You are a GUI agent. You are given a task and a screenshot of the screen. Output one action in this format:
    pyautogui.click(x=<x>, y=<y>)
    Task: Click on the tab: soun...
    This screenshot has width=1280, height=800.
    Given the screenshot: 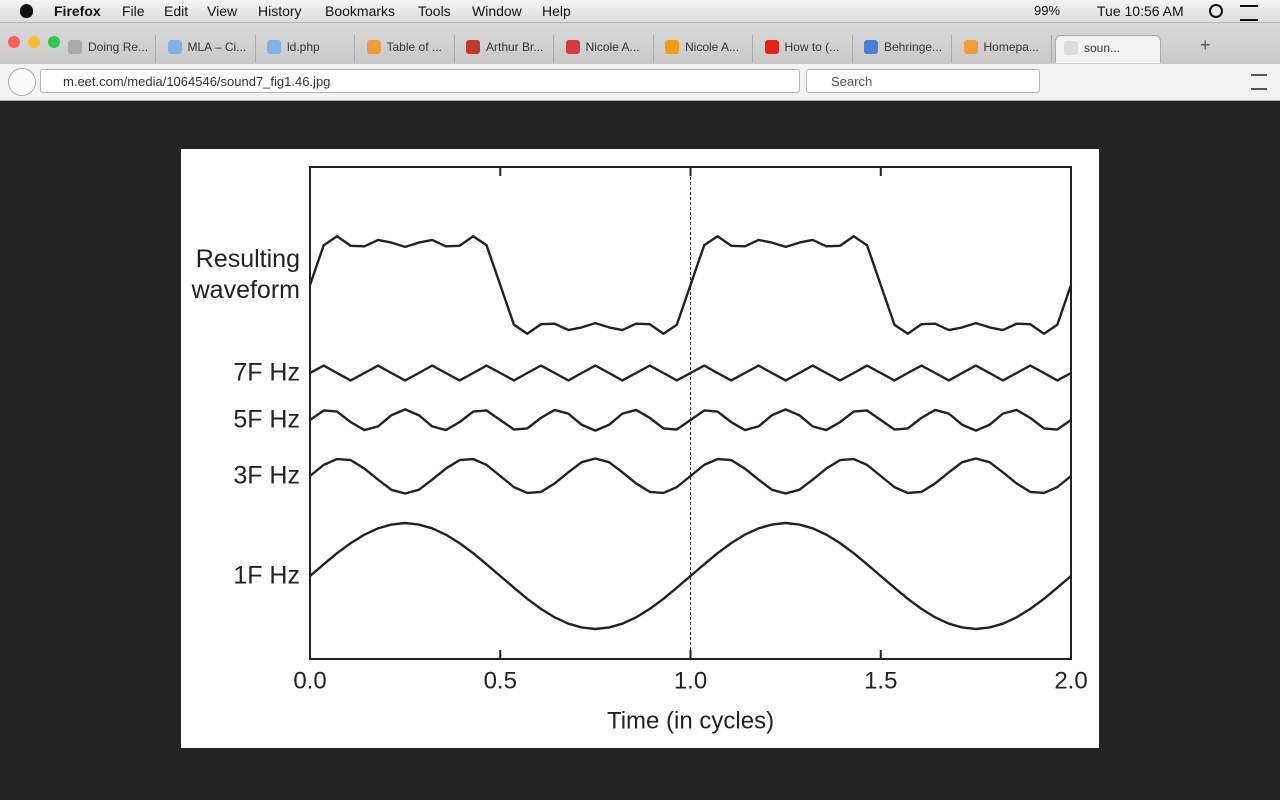 What is the action you would take?
    pyautogui.click(x=1108, y=49)
    